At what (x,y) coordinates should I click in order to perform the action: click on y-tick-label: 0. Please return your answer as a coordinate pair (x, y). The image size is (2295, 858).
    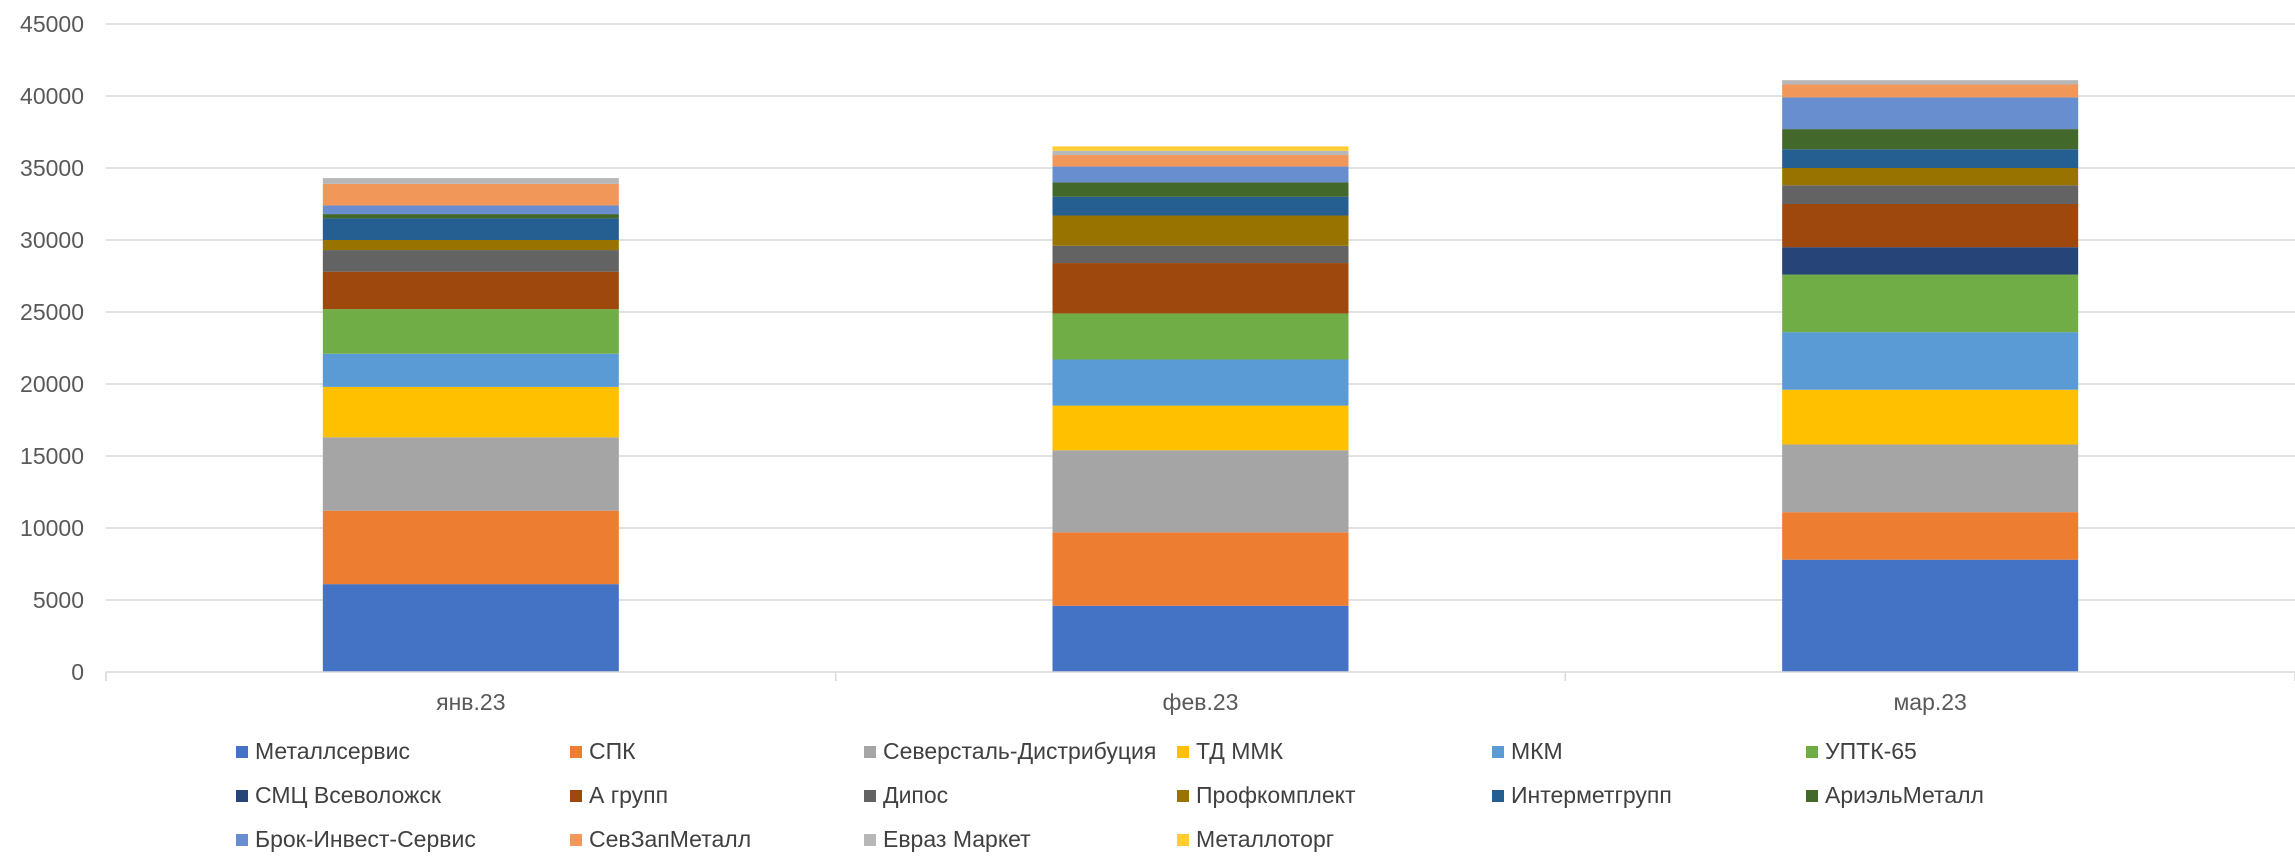
    Looking at the image, I should click on (77, 672).